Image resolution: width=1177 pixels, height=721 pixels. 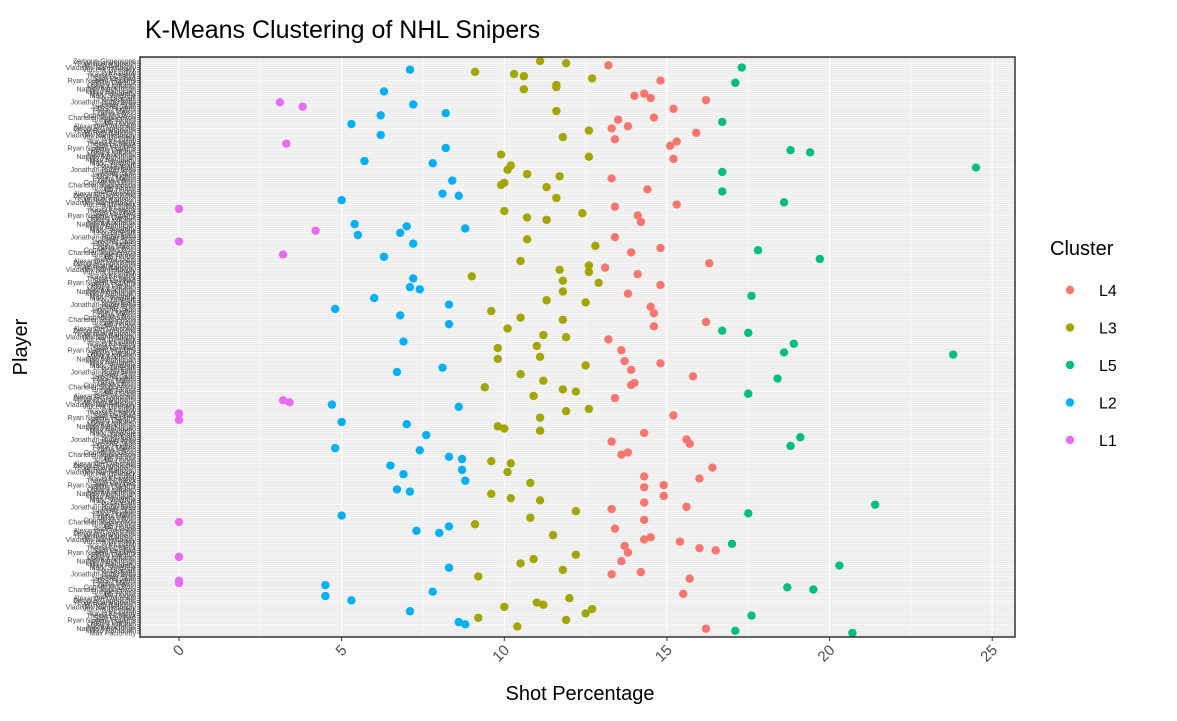 I want to click on y-tick-label: Dylan Larkin, so click(x=116, y=586).